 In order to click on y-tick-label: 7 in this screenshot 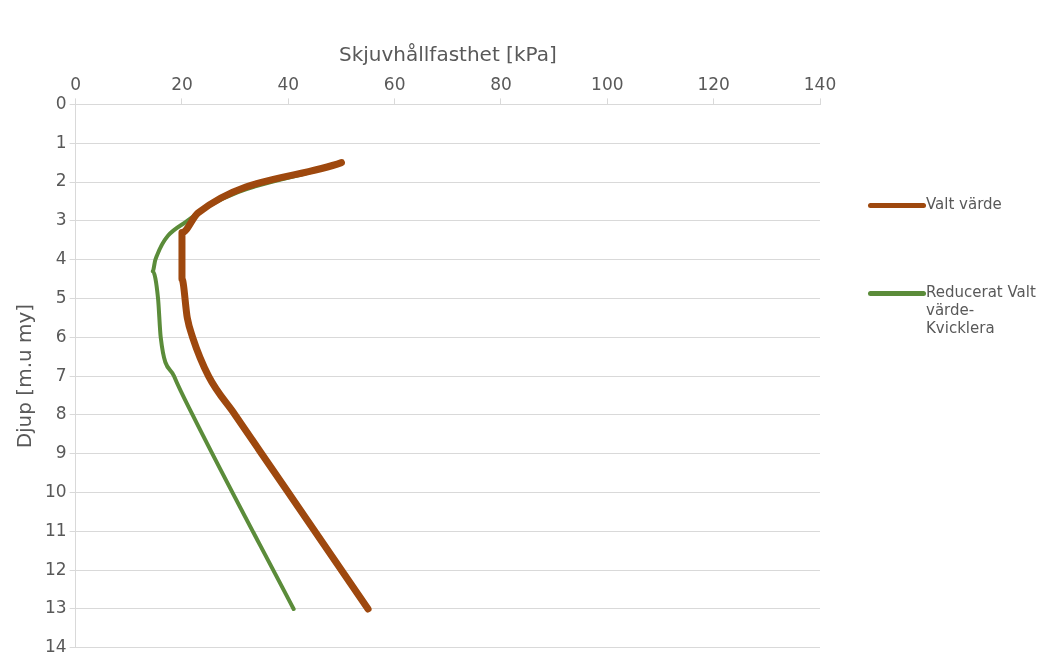, I will do `click(61, 374)`.